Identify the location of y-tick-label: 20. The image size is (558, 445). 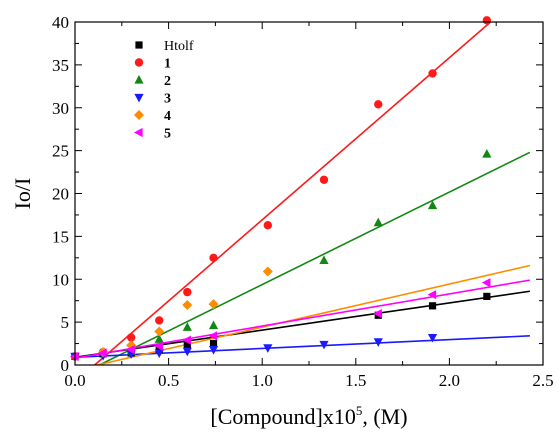
(60, 194).